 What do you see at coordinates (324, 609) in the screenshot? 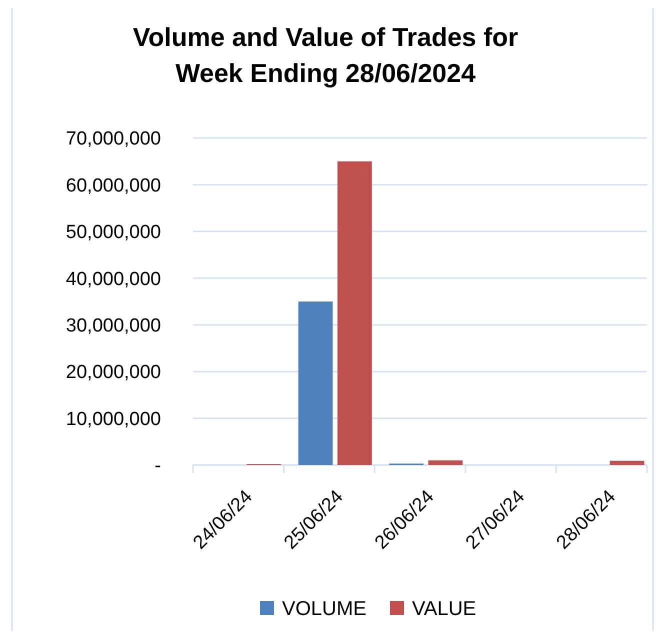
I see `legend-label: VOLUME` at bounding box center [324, 609].